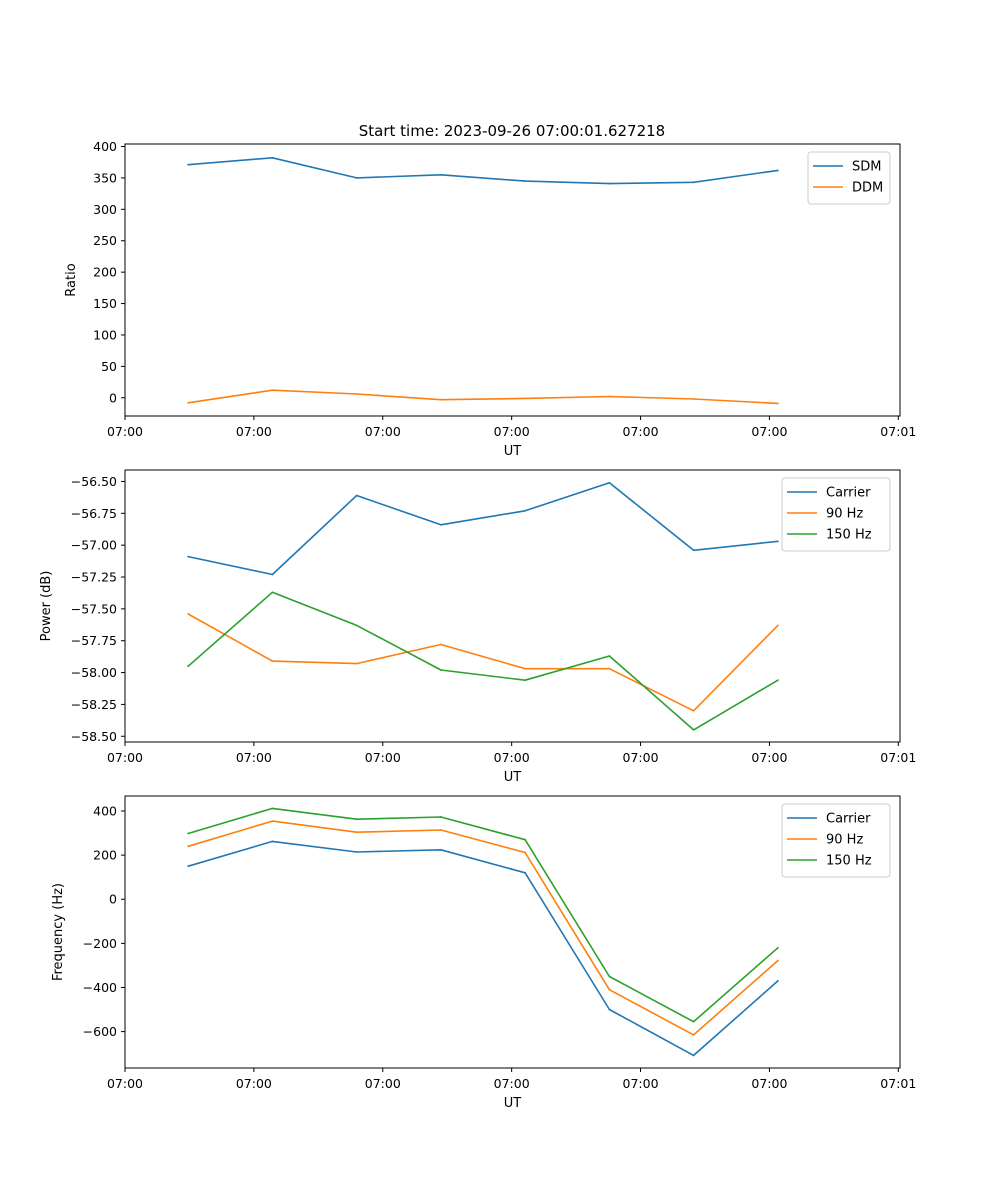 The width and height of the screenshot is (1000, 1200). Describe the element at coordinates (483, 928) in the screenshot. I see `subplot-3-series-90-hz-line` at that location.